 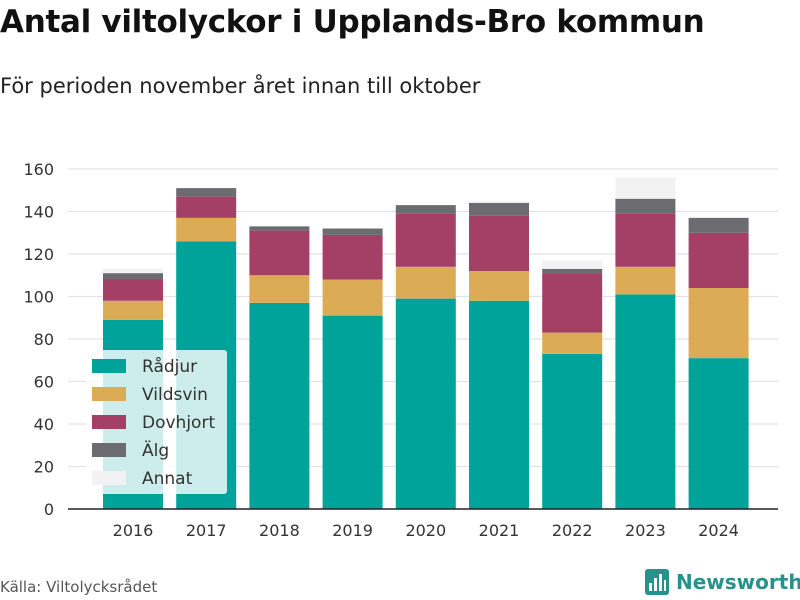 What do you see at coordinates (109, 394) in the screenshot?
I see `legend-swatch-vildsvin` at bounding box center [109, 394].